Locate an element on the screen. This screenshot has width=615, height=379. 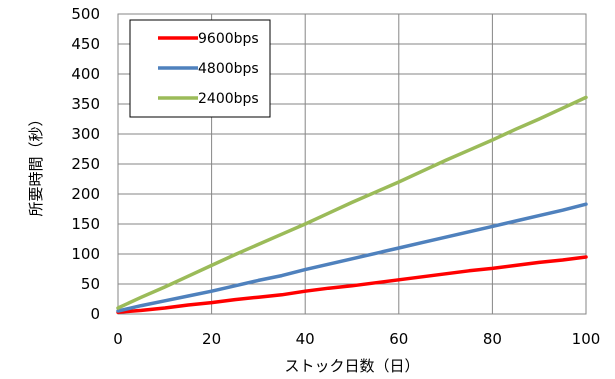
y-tick-label: 500 is located at coordinates (85, 14).